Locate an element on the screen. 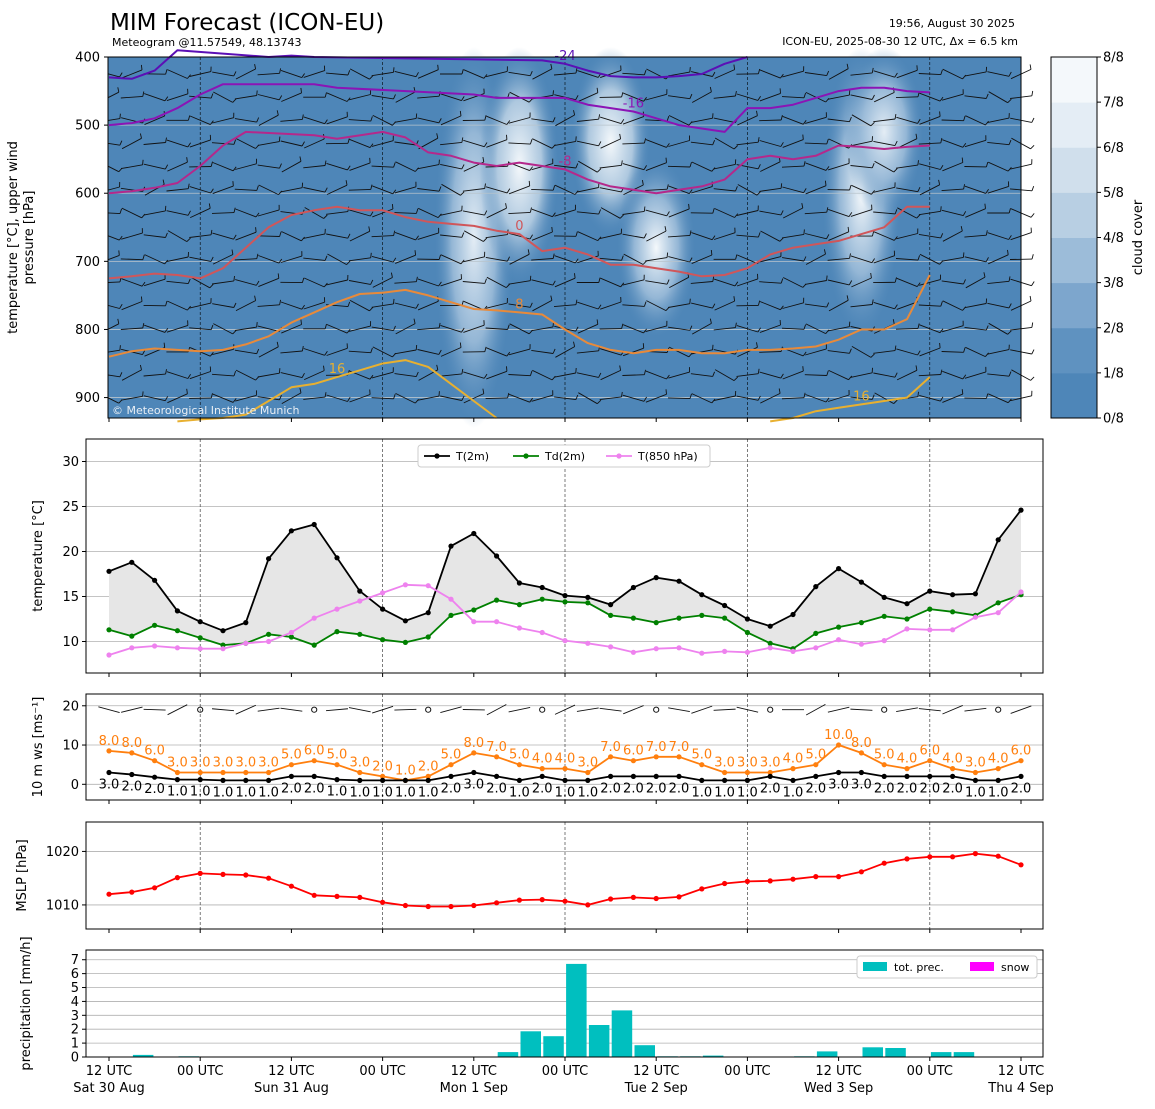 This screenshot has height=1109, width=1155. precip-bar is located at coordinates (599, 1041).